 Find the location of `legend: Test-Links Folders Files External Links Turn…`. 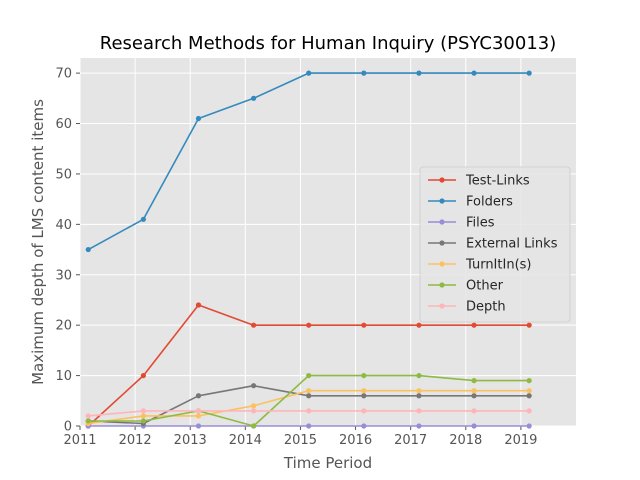

legend: Test-Links Folders Files External Links Turn… is located at coordinates (495, 244).